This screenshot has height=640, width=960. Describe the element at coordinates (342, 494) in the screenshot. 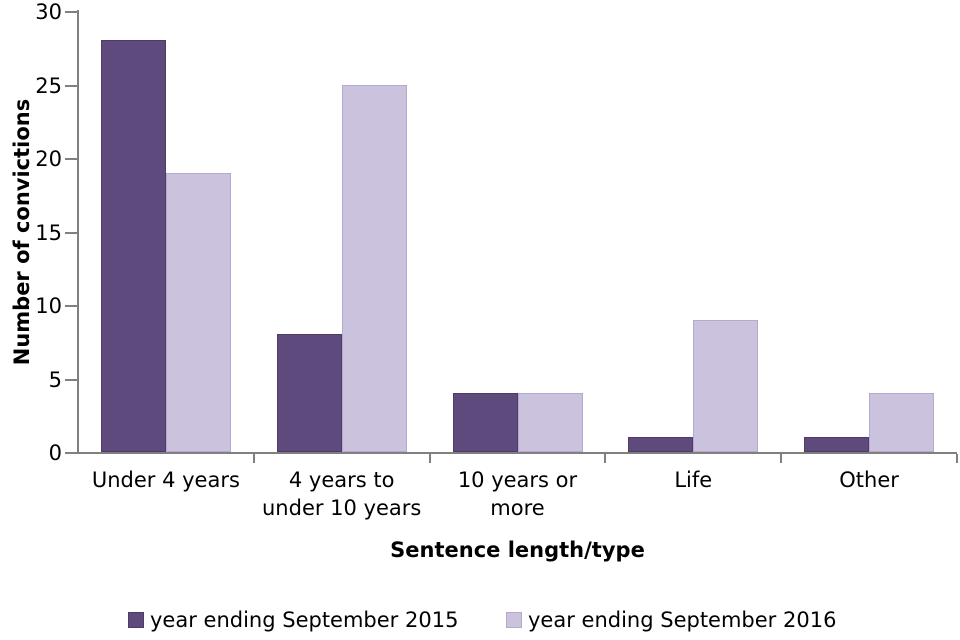

I see `x-category-label: 4 years to under 10 years` at that location.